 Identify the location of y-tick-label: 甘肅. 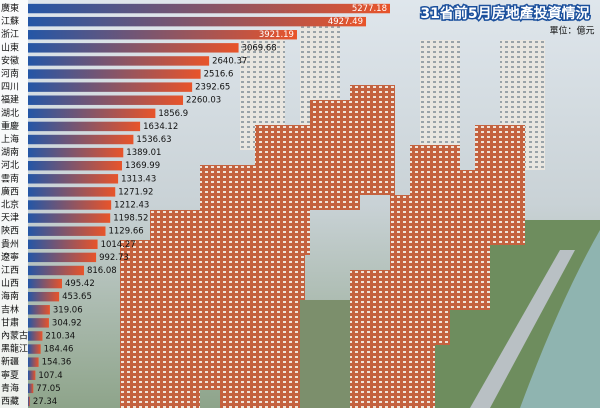
(10, 322).